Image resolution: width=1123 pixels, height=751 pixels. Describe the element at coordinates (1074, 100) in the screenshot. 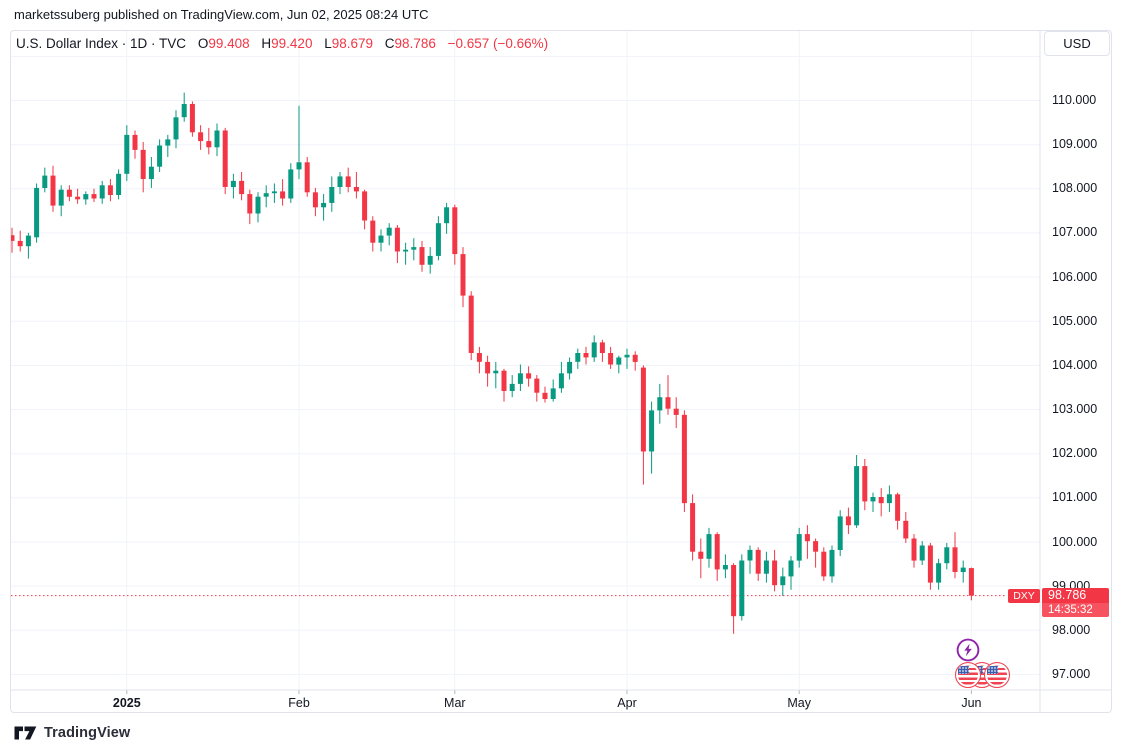

I see `price-axis-label: 110.000` at that location.